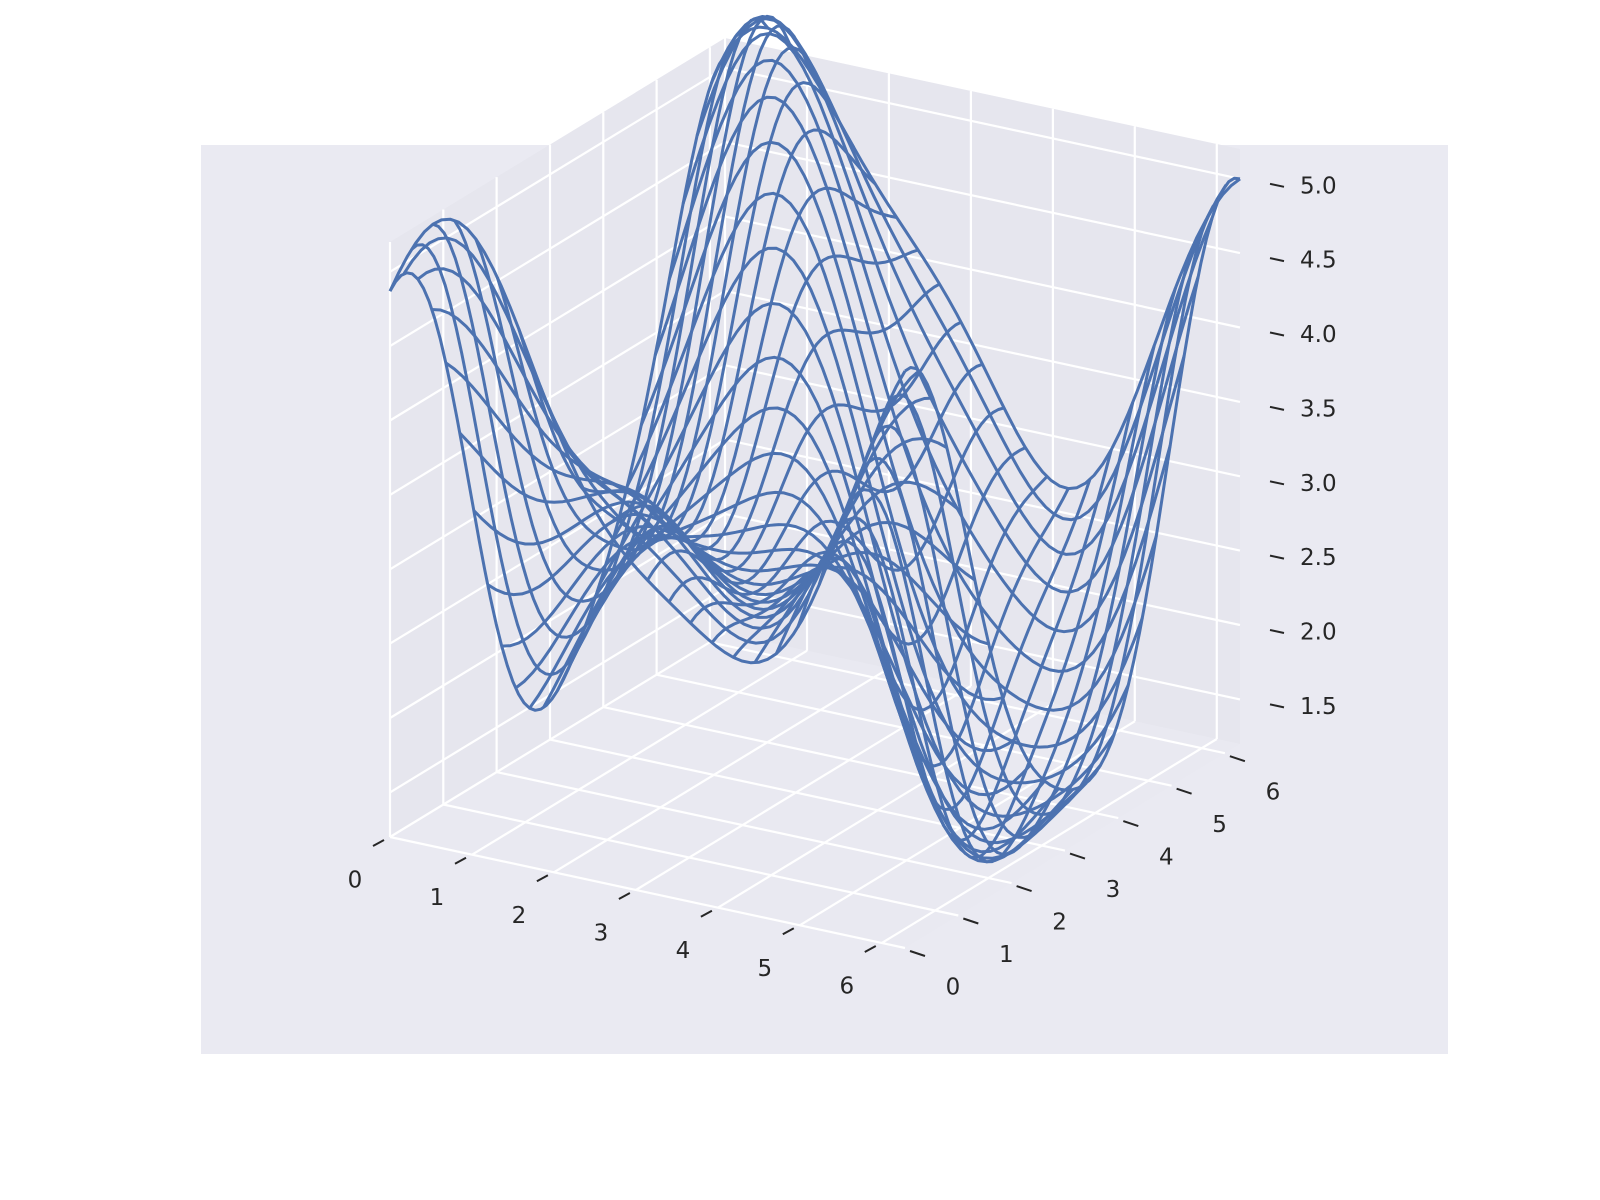 The width and height of the screenshot is (1600, 1200). I want to click on z-tick-label: 2.0, so click(1318, 633).